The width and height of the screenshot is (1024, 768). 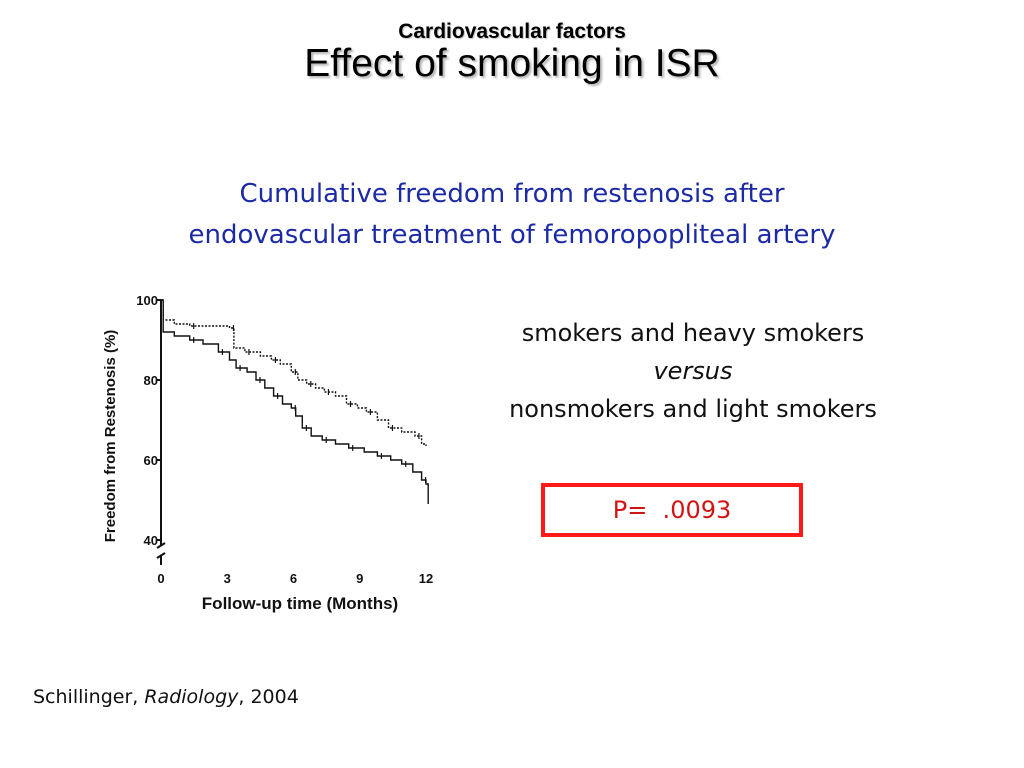 What do you see at coordinates (151, 460) in the screenshot?
I see `y-tick-label: 60` at bounding box center [151, 460].